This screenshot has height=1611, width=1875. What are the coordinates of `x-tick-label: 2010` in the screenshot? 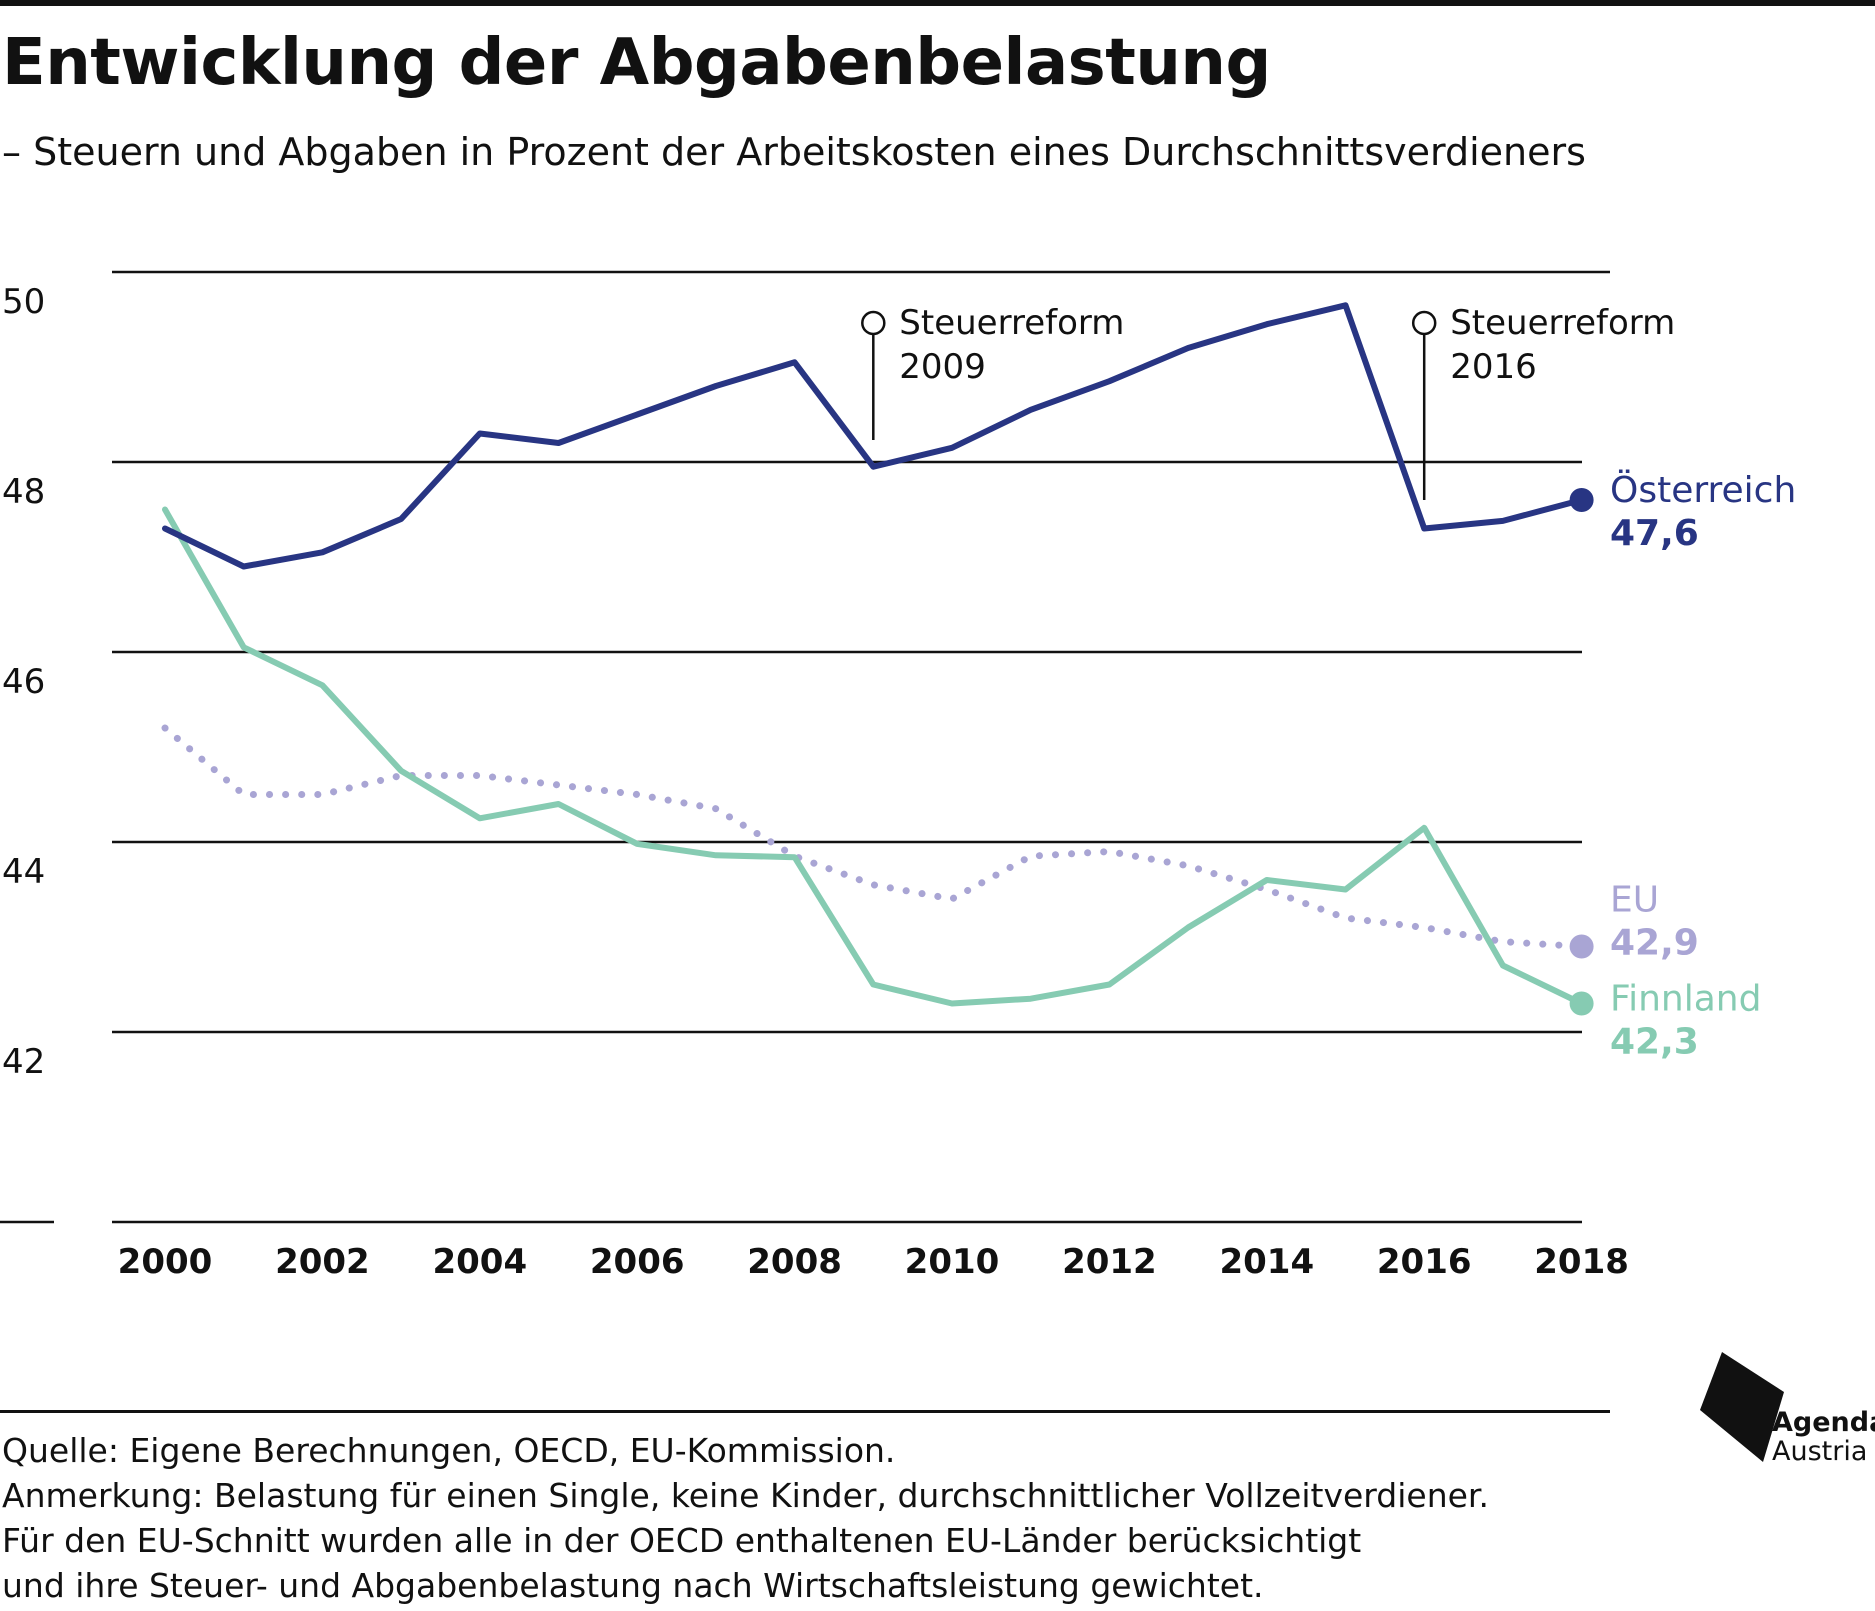 It's located at (952, 1262).